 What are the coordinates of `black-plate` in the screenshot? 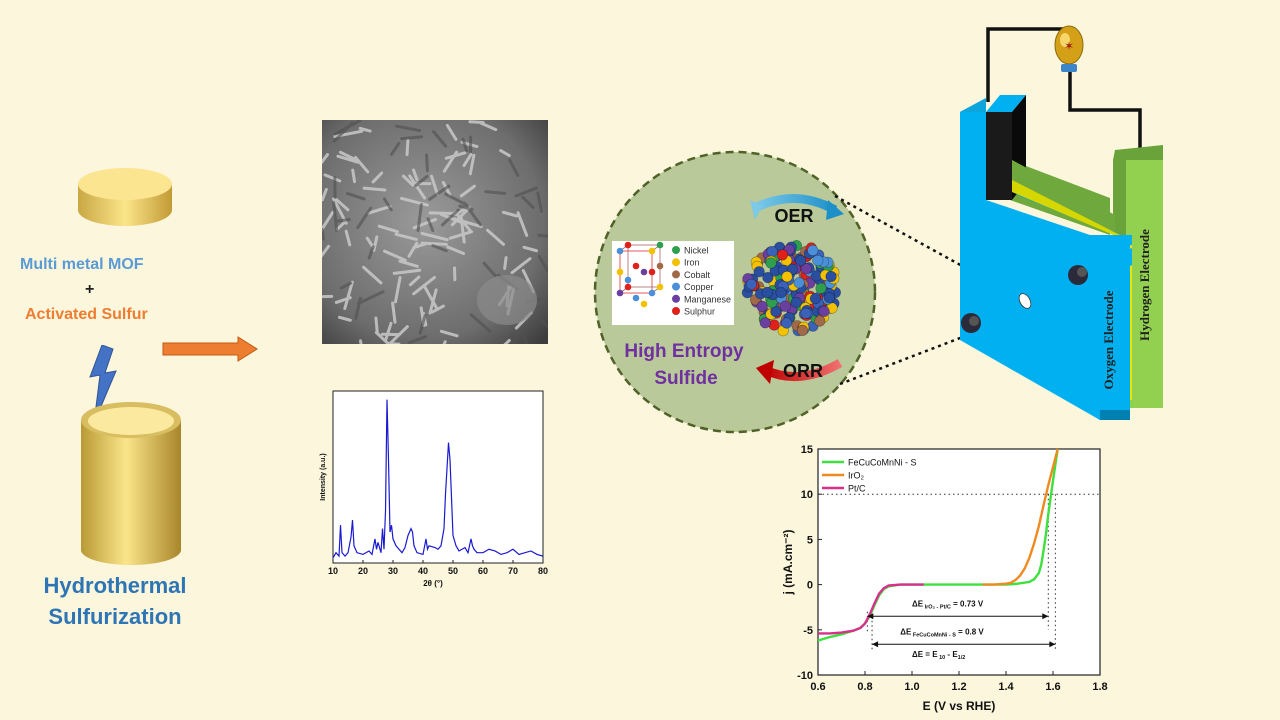 It's located at (999, 156).